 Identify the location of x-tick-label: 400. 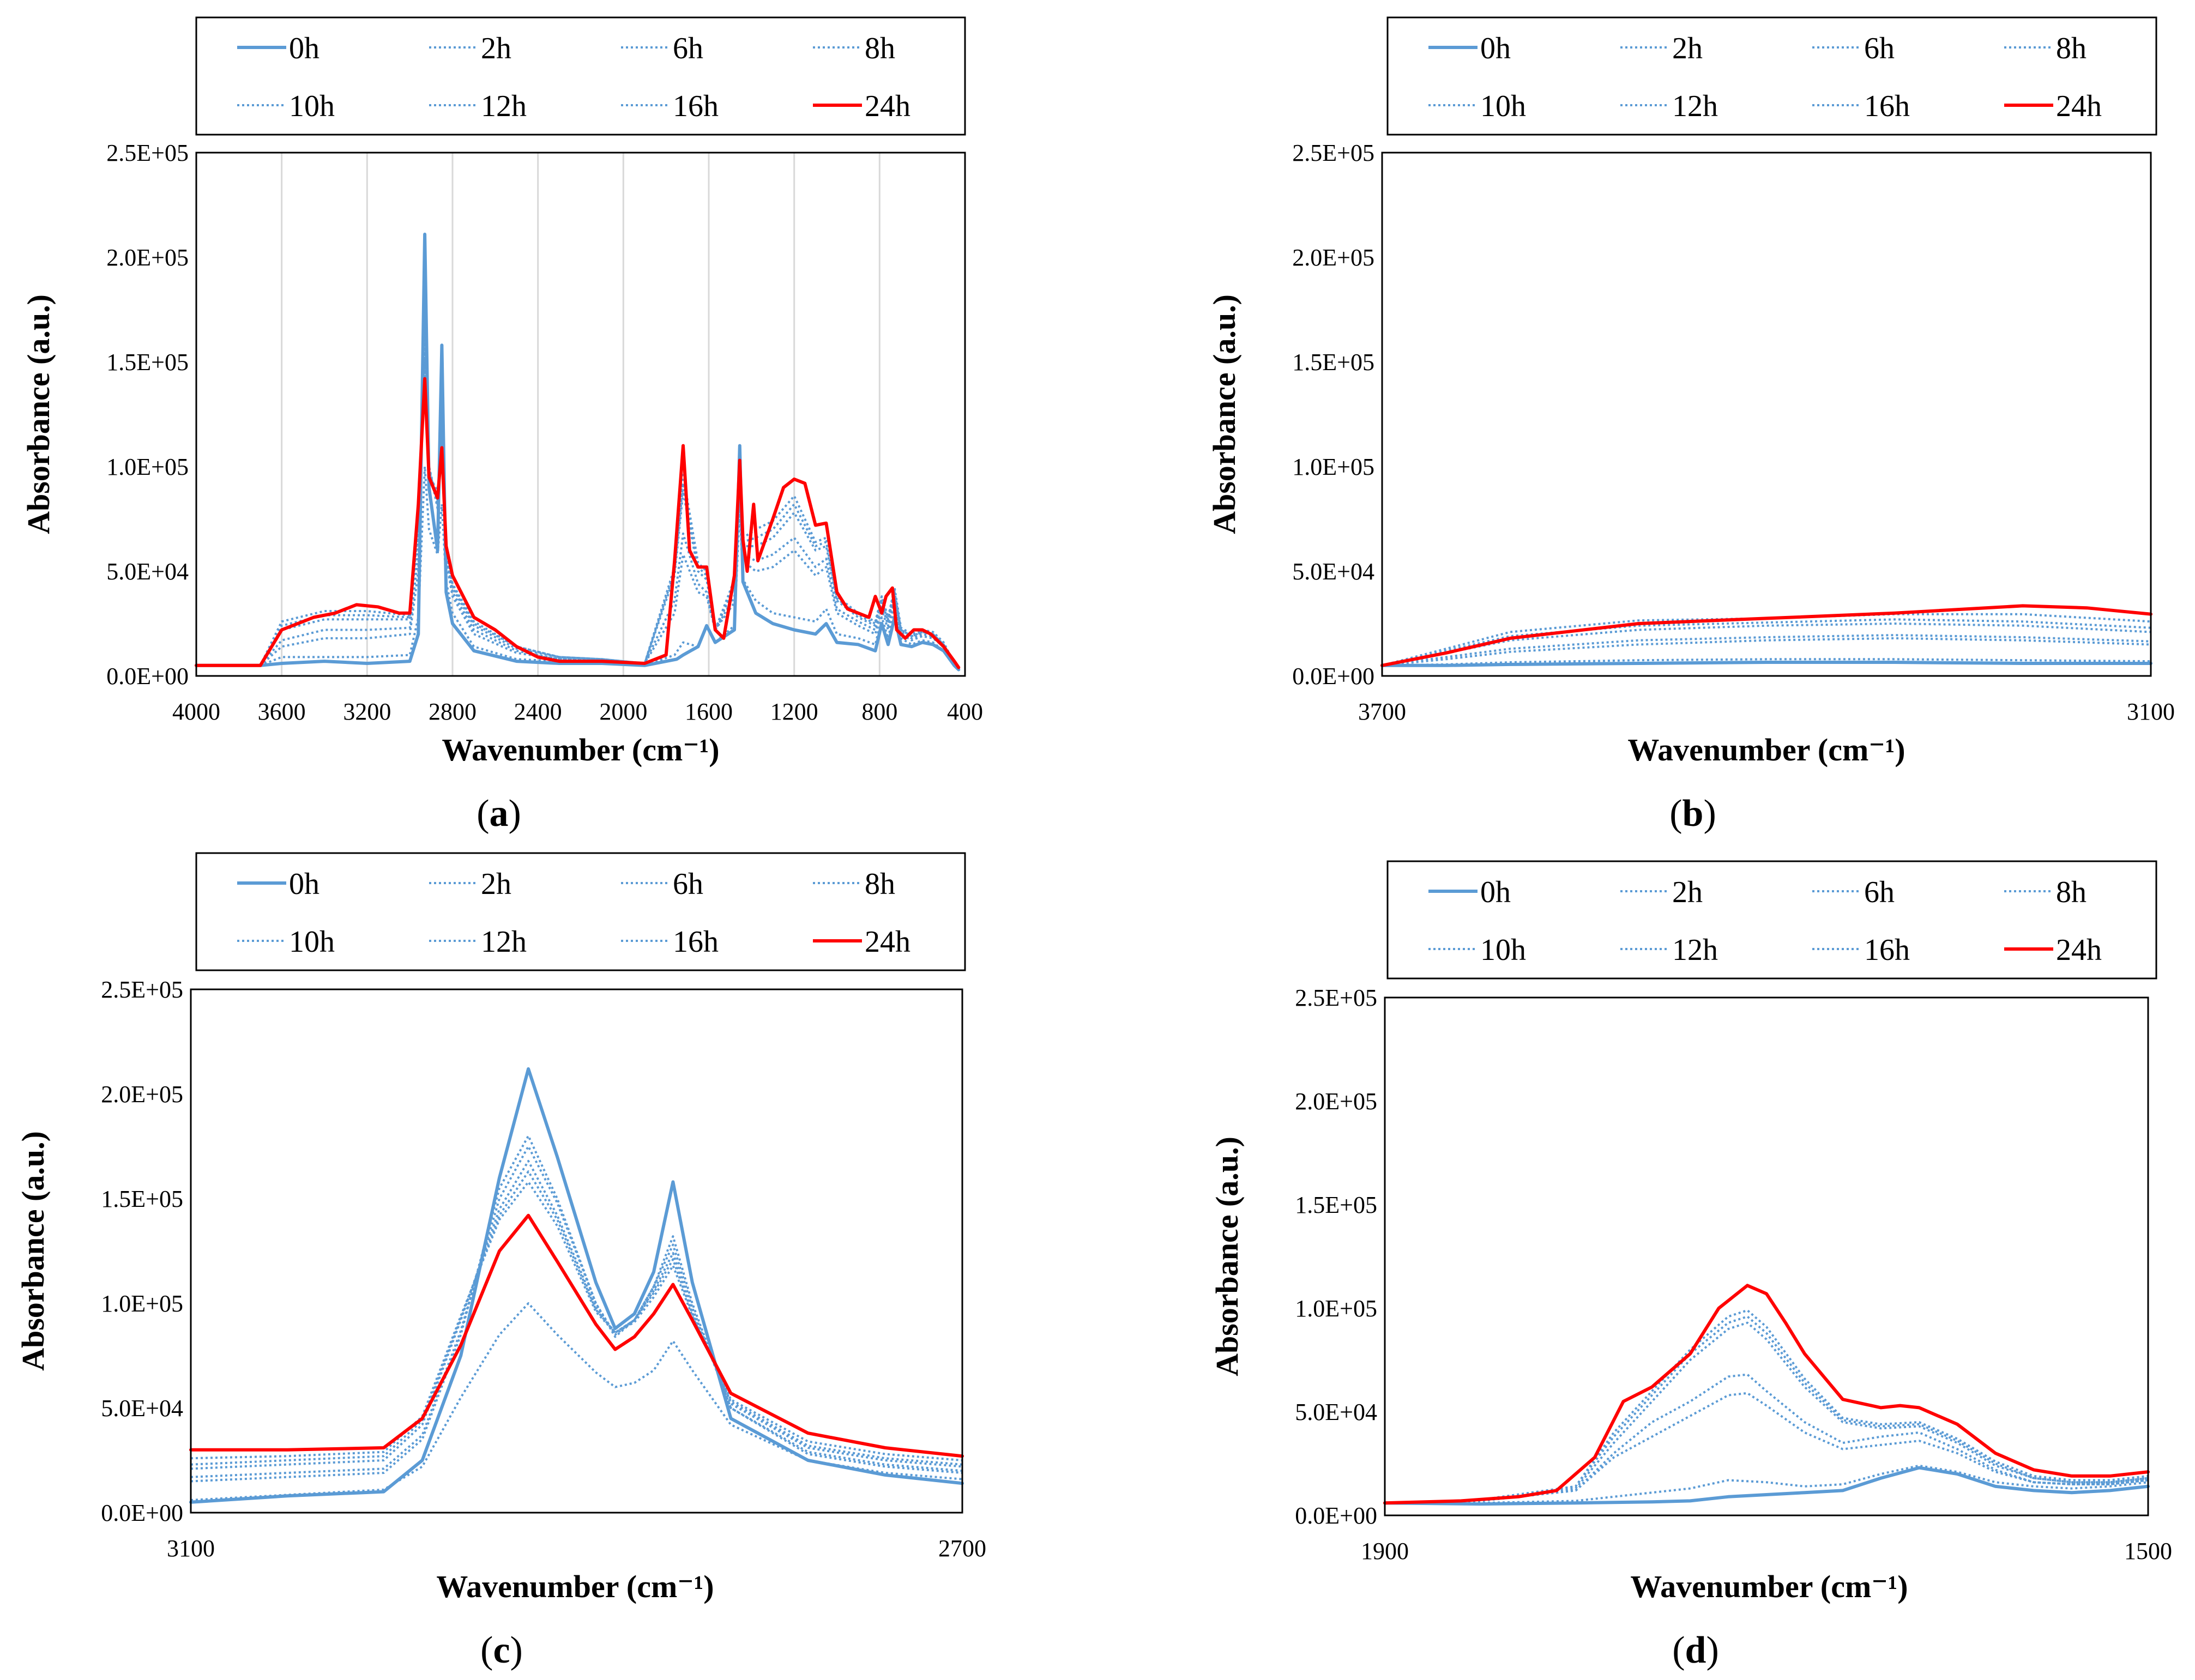
(965, 711).